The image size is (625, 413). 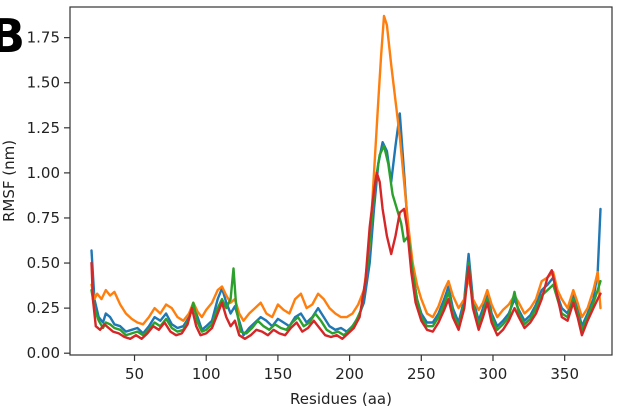 What do you see at coordinates (421, 374) in the screenshot?
I see `x-tick-label: 250` at bounding box center [421, 374].